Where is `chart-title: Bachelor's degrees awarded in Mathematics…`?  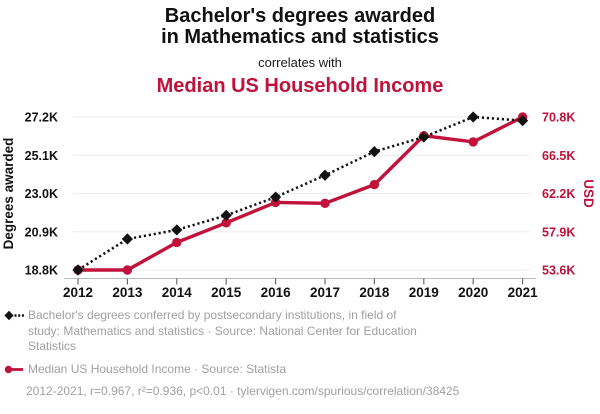 chart-title: Bachelor's degrees awarded in Mathematics… is located at coordinates (300, 27).